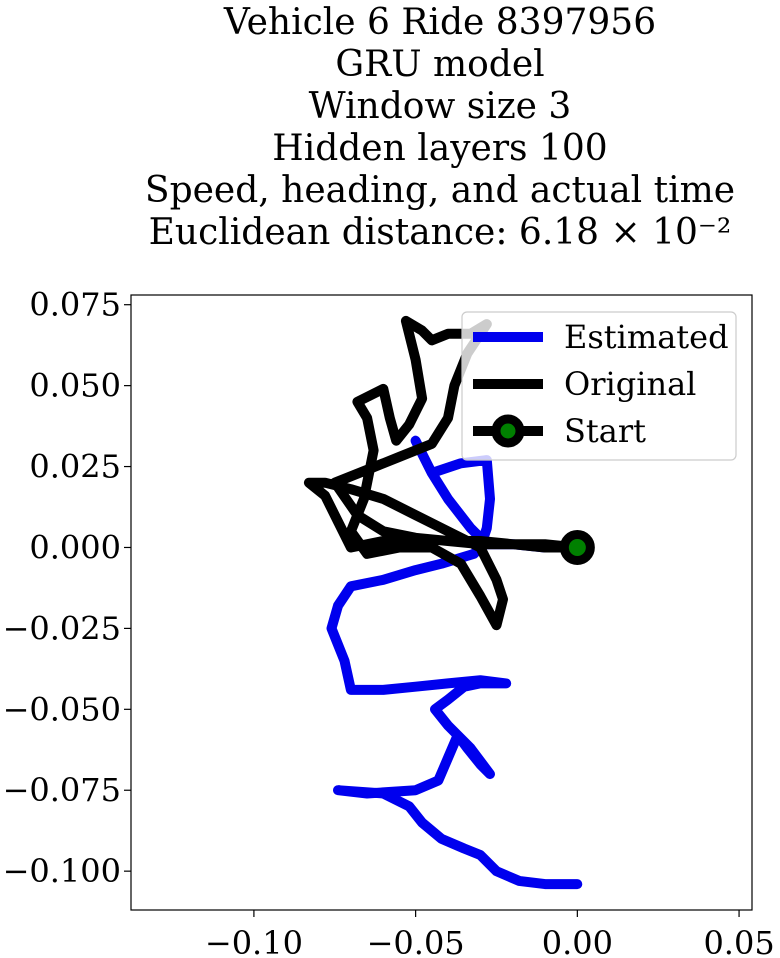 The image size is (780, 958). What do you see at coordinates (62, 790) in the screenshot?
I see `y-tick-label: −0.075` at bounding box center [62, 790].